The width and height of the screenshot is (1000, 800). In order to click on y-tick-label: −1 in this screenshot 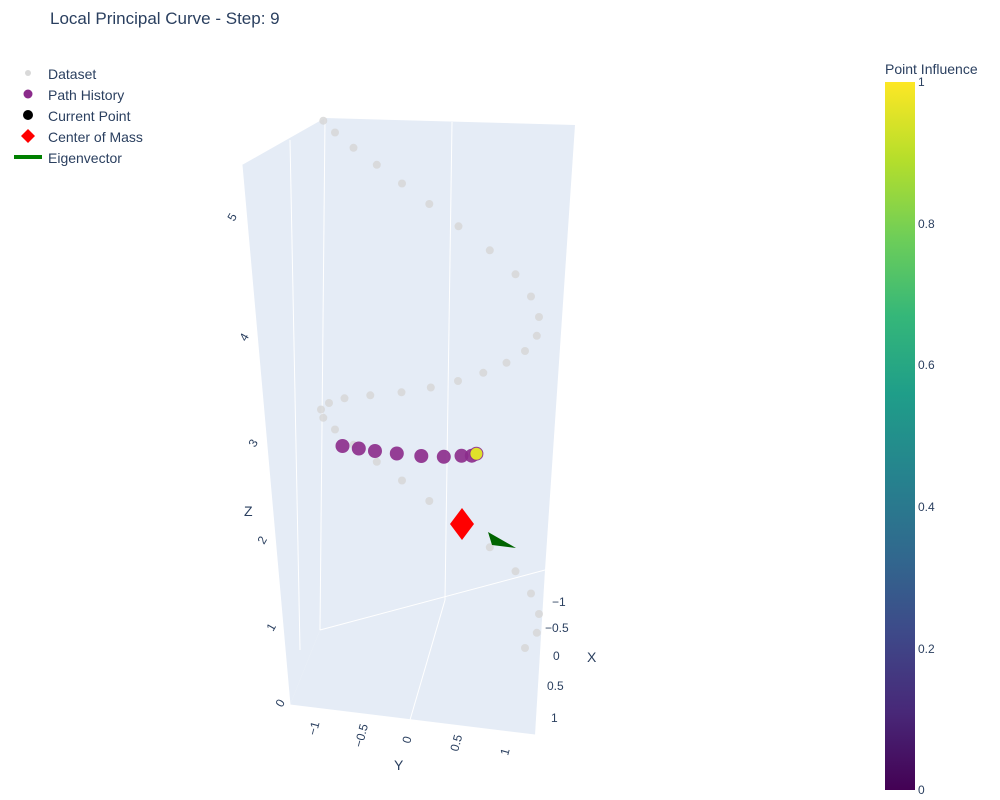, I will do `click(313, 728)`.